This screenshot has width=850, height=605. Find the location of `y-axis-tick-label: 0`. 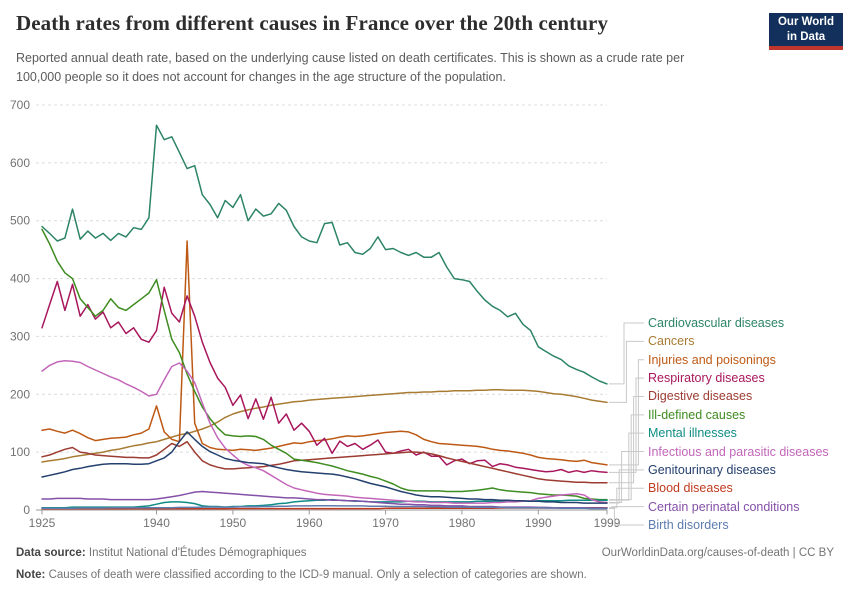

y-axis-tick-label: 0 is located at coordinates (26, 510).